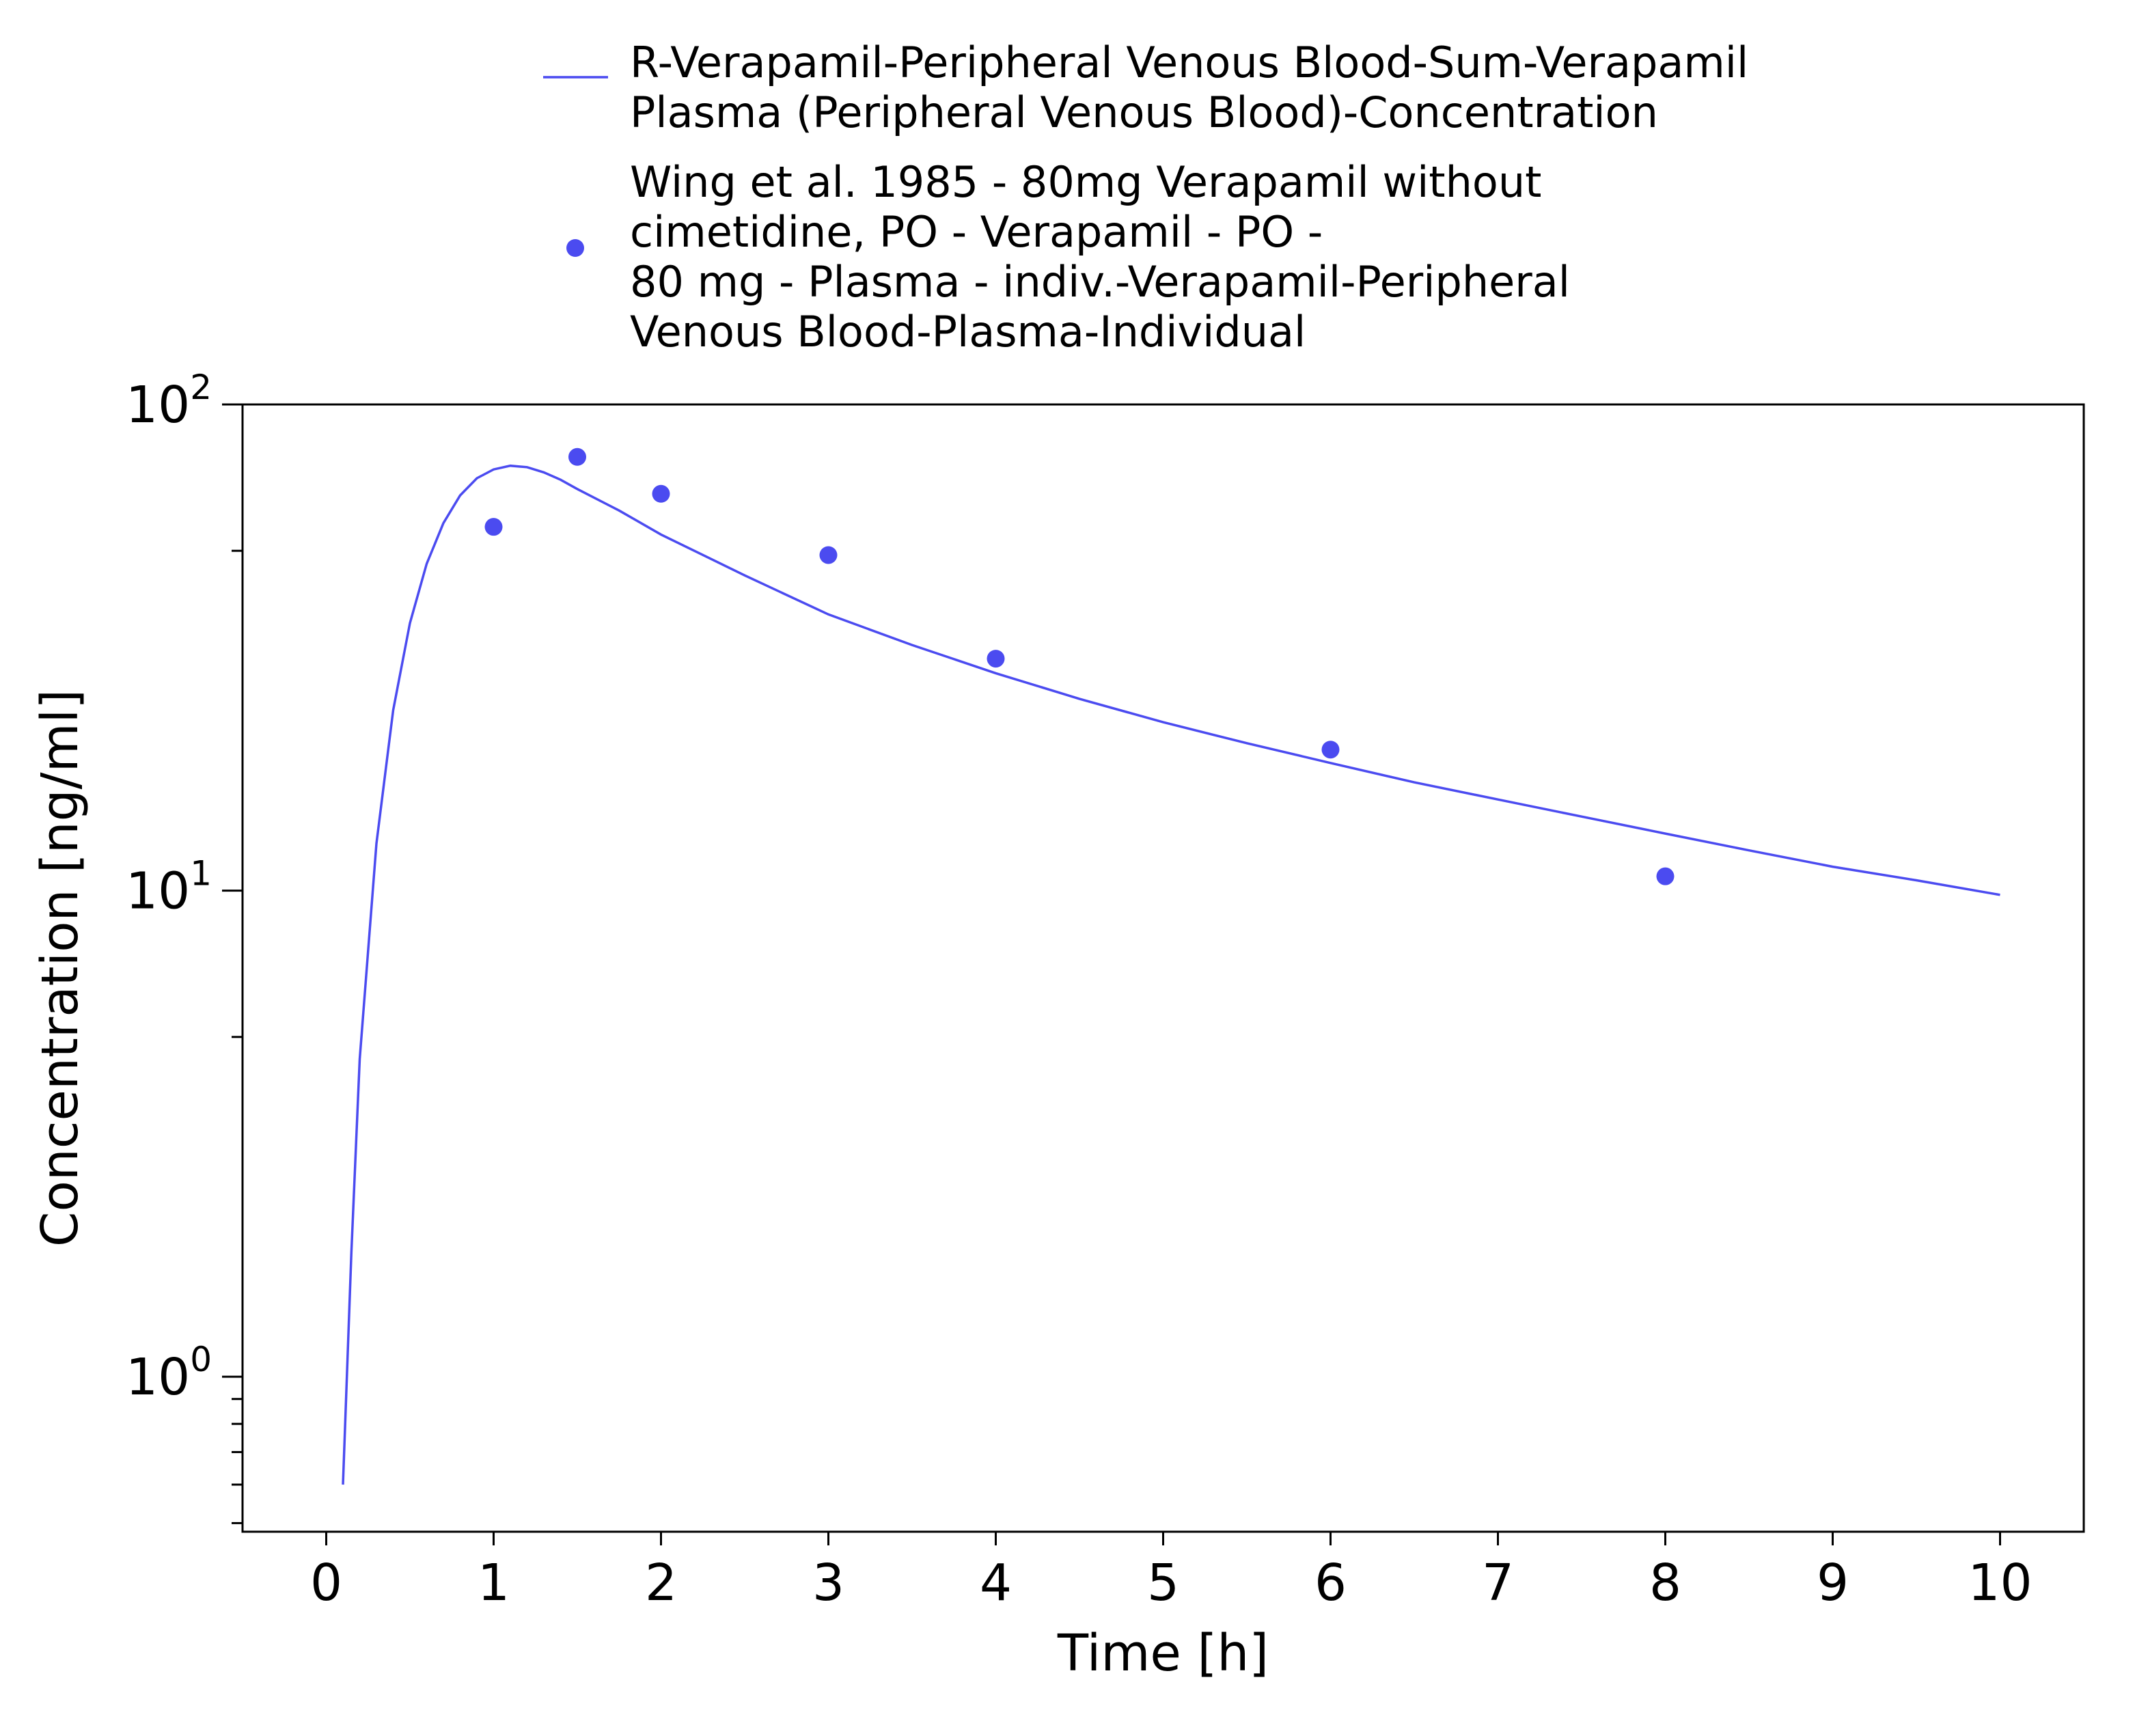 Image resolution: width=2135 pixels, height=1736 pixels. I want to click on y-tick-exponent: 0, so click(201, 1359).